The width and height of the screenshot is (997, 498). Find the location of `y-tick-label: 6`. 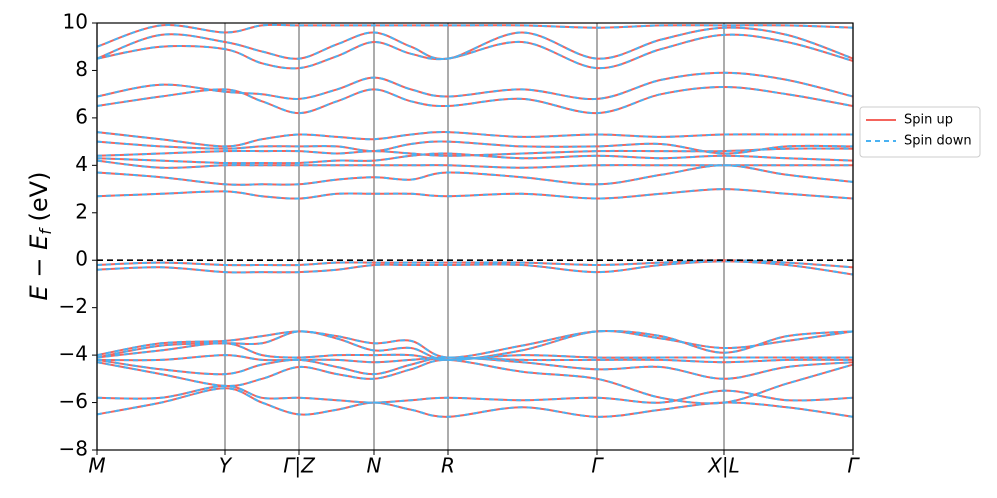

y-tick-label: 6 is located at coordinates (81, 116).